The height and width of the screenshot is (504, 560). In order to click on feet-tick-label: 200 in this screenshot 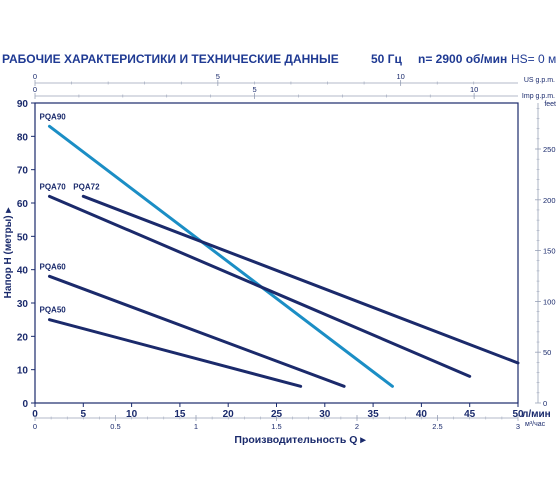, I will do `click(549, 200)`.